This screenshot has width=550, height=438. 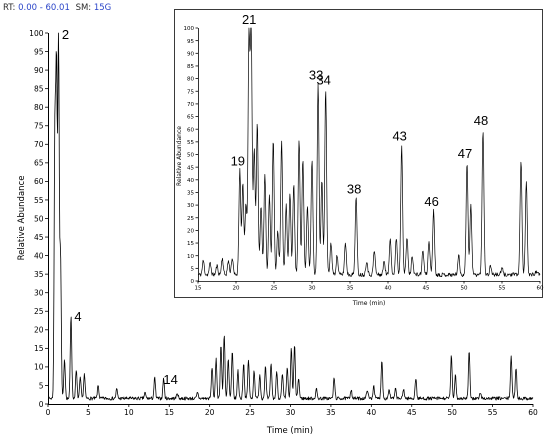 I want to click on main-x-tick-label: 50, so click(x=452, y=412).